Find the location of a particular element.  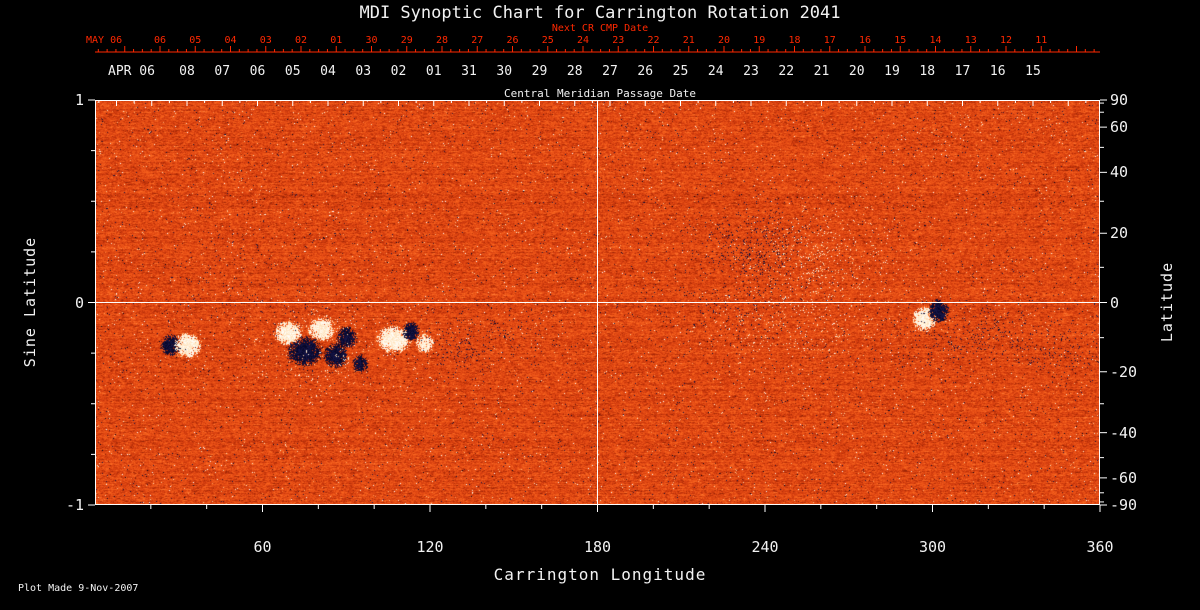

cmp-day-label: 28 is located at coordinates (574, 71).